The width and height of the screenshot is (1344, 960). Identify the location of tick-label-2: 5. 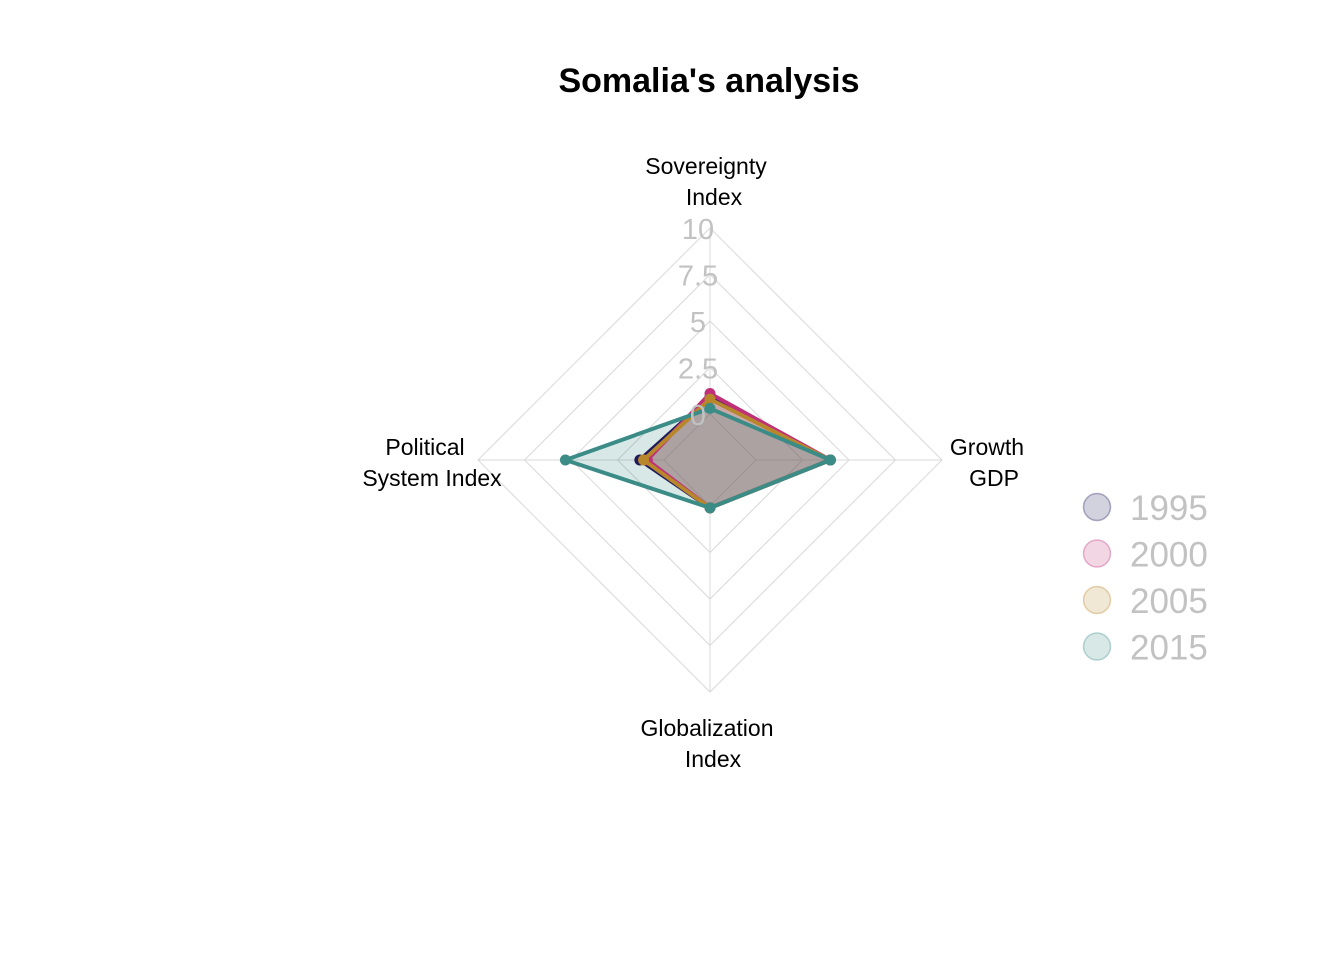
(698, 323).